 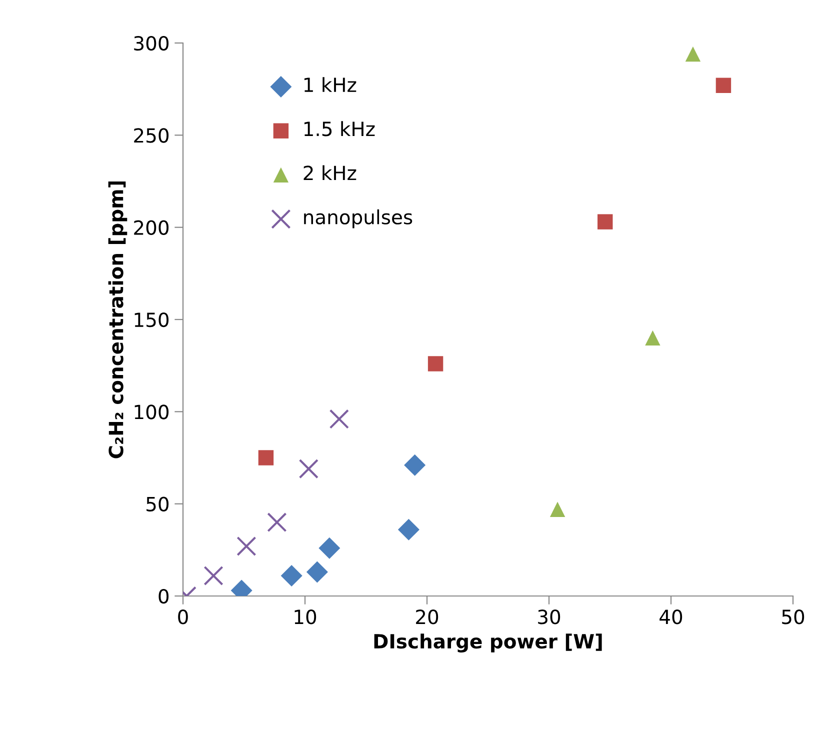 I want to click on legend-label: nanopulses, so click(x=358, y=218).